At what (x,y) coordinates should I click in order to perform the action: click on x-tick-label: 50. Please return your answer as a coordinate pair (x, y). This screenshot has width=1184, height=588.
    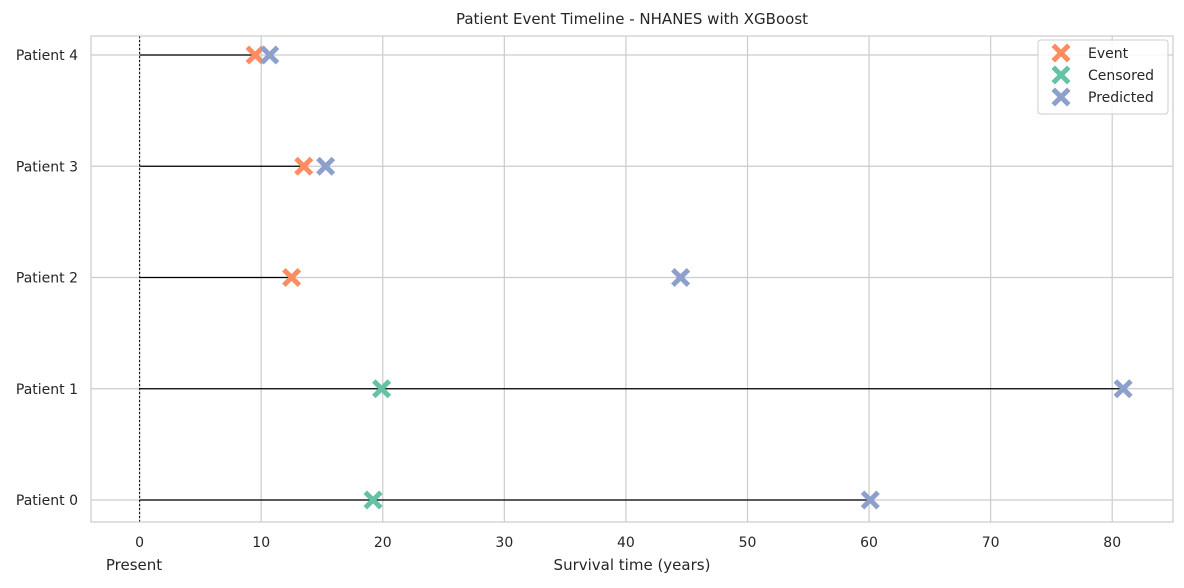
    Looking at the image, I should click on (748, 543).